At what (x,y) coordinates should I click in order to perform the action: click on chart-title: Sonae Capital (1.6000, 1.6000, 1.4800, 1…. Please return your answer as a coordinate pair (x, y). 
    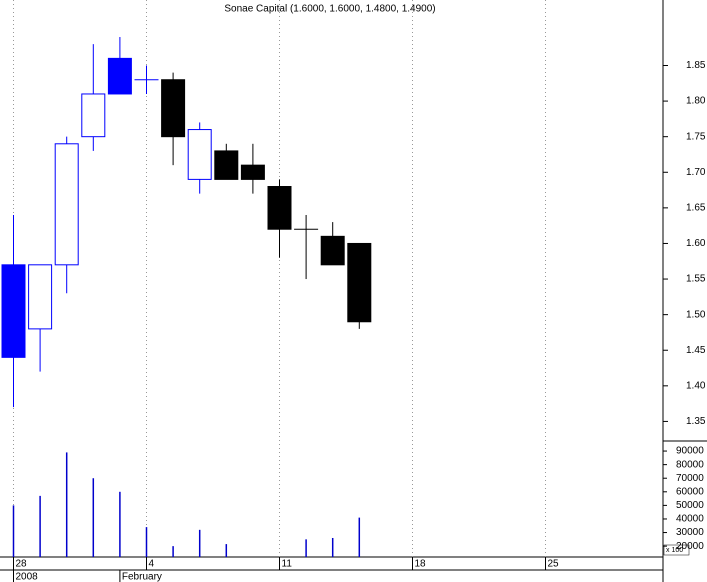
    Looking at the image, I should click on (329, 9).